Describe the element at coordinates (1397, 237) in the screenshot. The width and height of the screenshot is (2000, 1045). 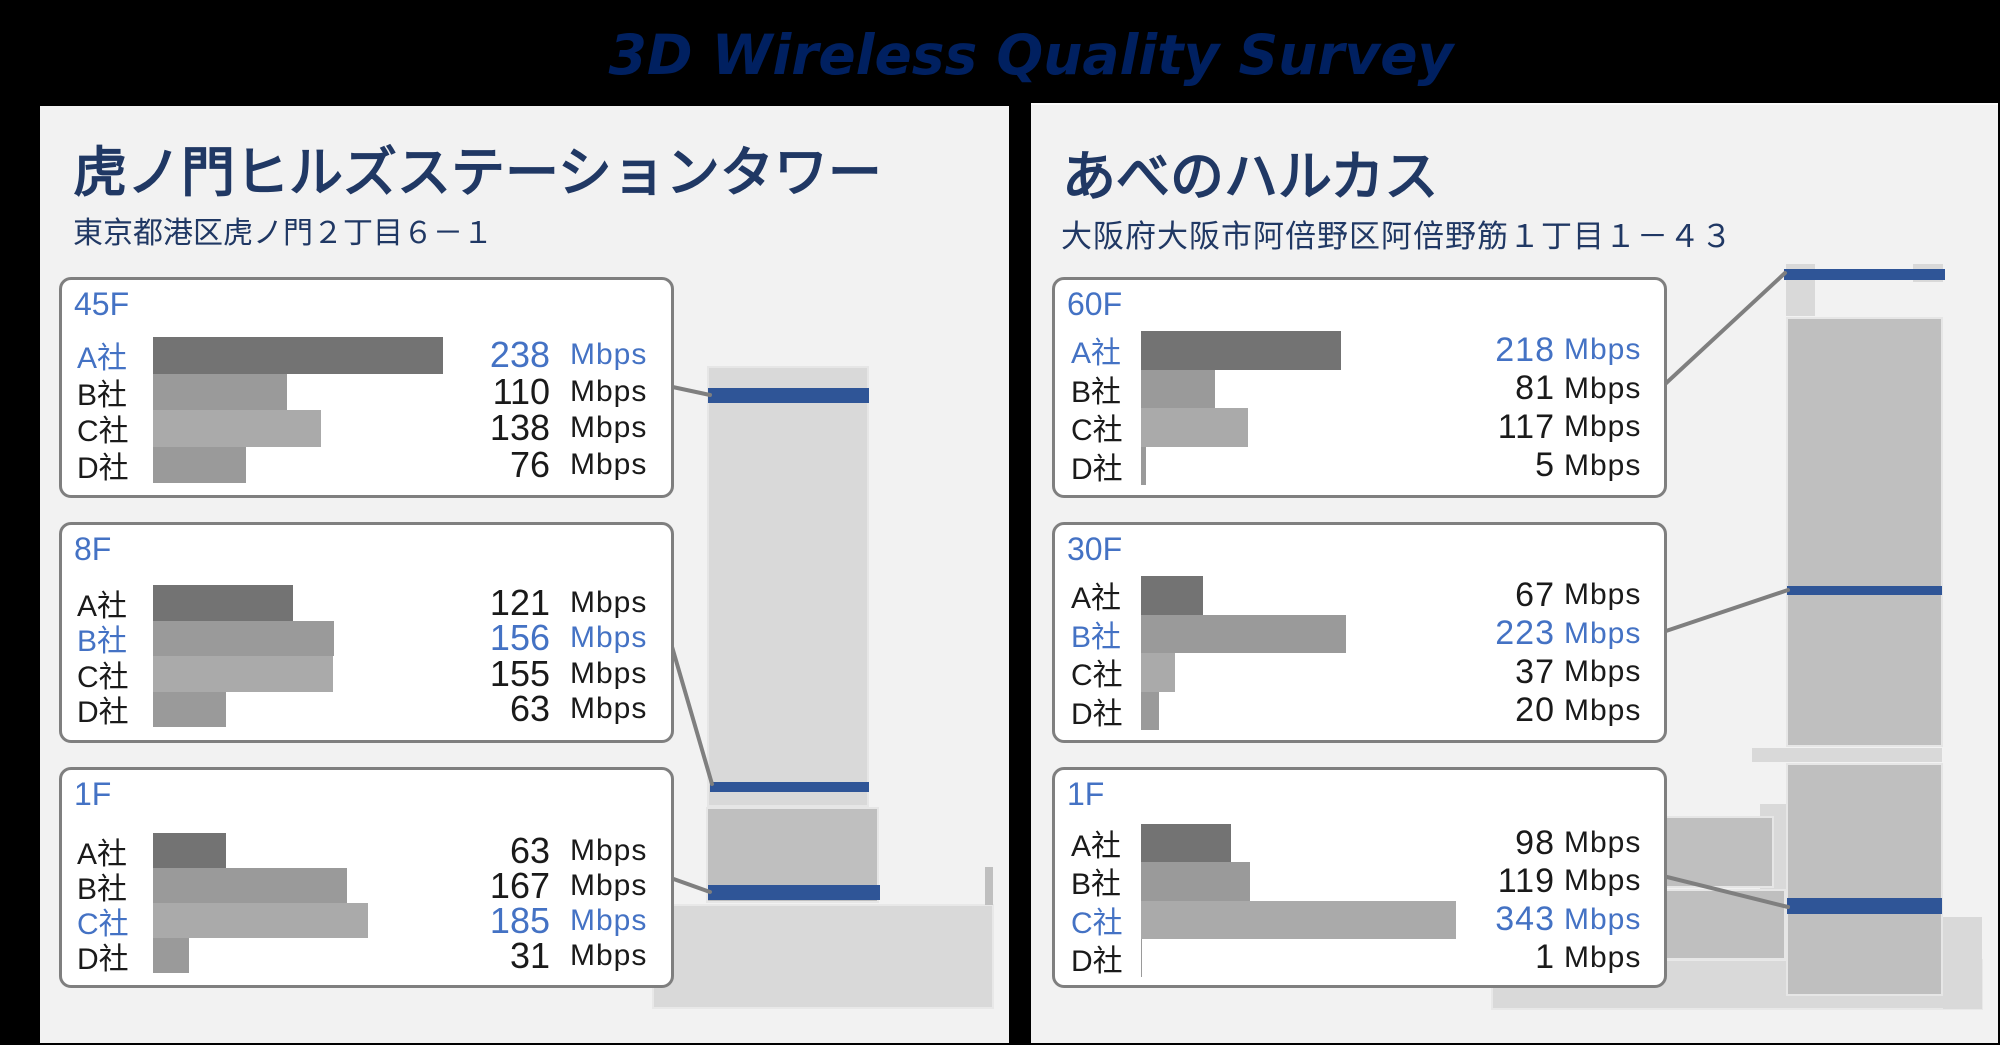
I see `building-address: 大阪府大阪市阿倍野区阿倍野筋１丁目１－４３` at that location.